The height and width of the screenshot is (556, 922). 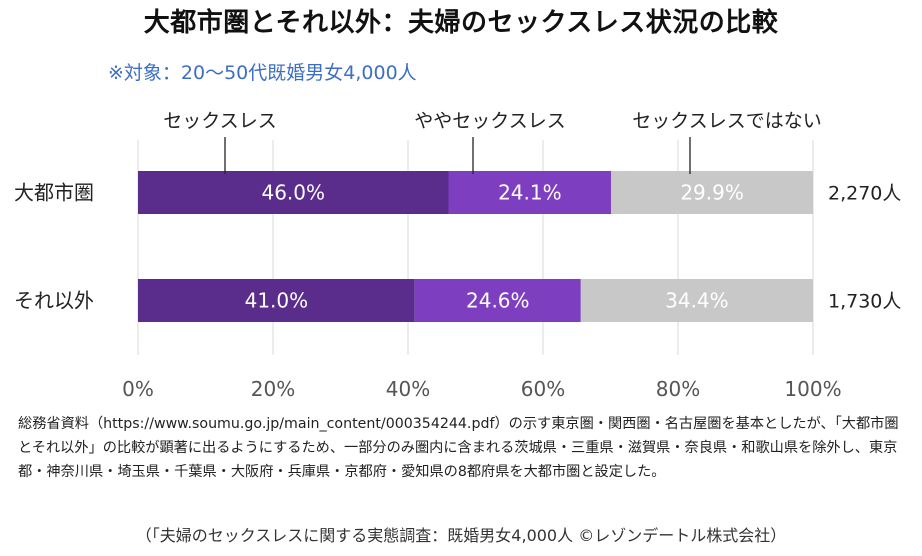 I want to click on x-tick-label: 0%, so click(x=138, y=389).